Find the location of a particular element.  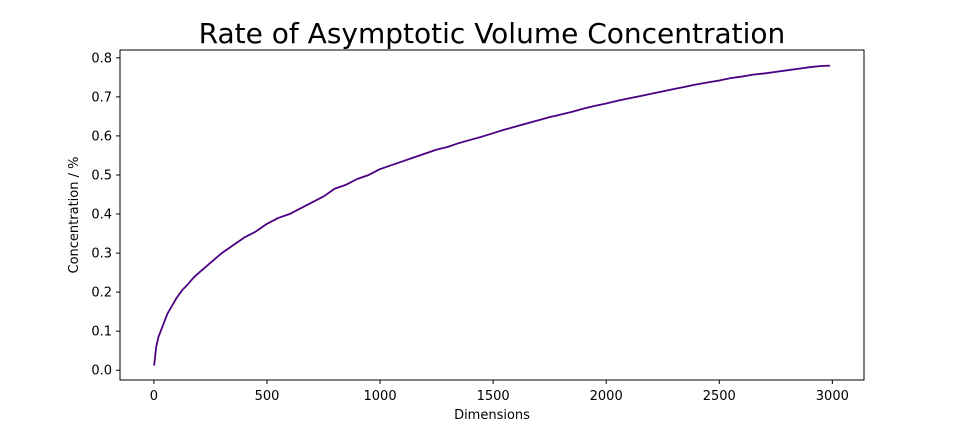

y-tick-label: 0.3 is located at coordinates (101, 254).